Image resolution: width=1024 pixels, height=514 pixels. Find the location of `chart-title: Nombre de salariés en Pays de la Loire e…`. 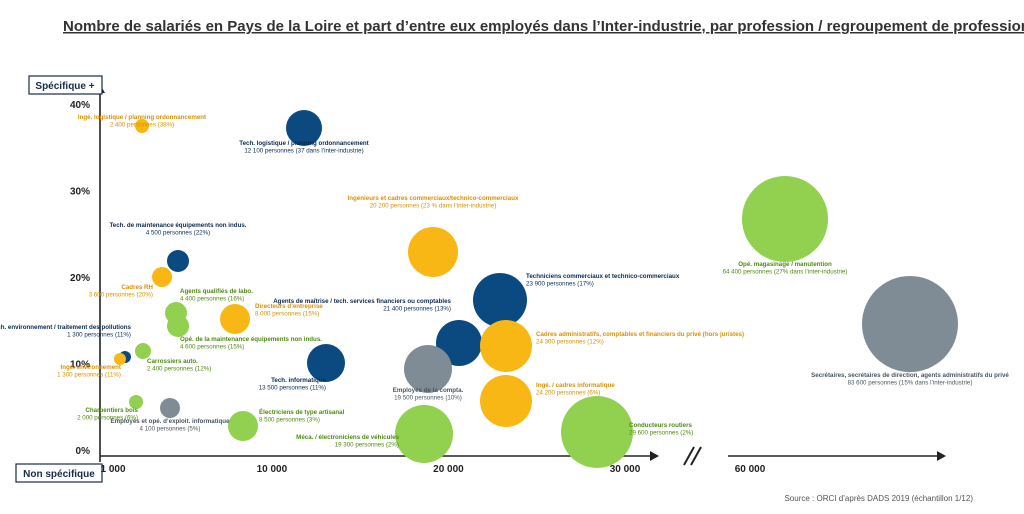

chart-title: Nombre de salariés en Pays de la Loire e… is located at coordinates (543, 26).